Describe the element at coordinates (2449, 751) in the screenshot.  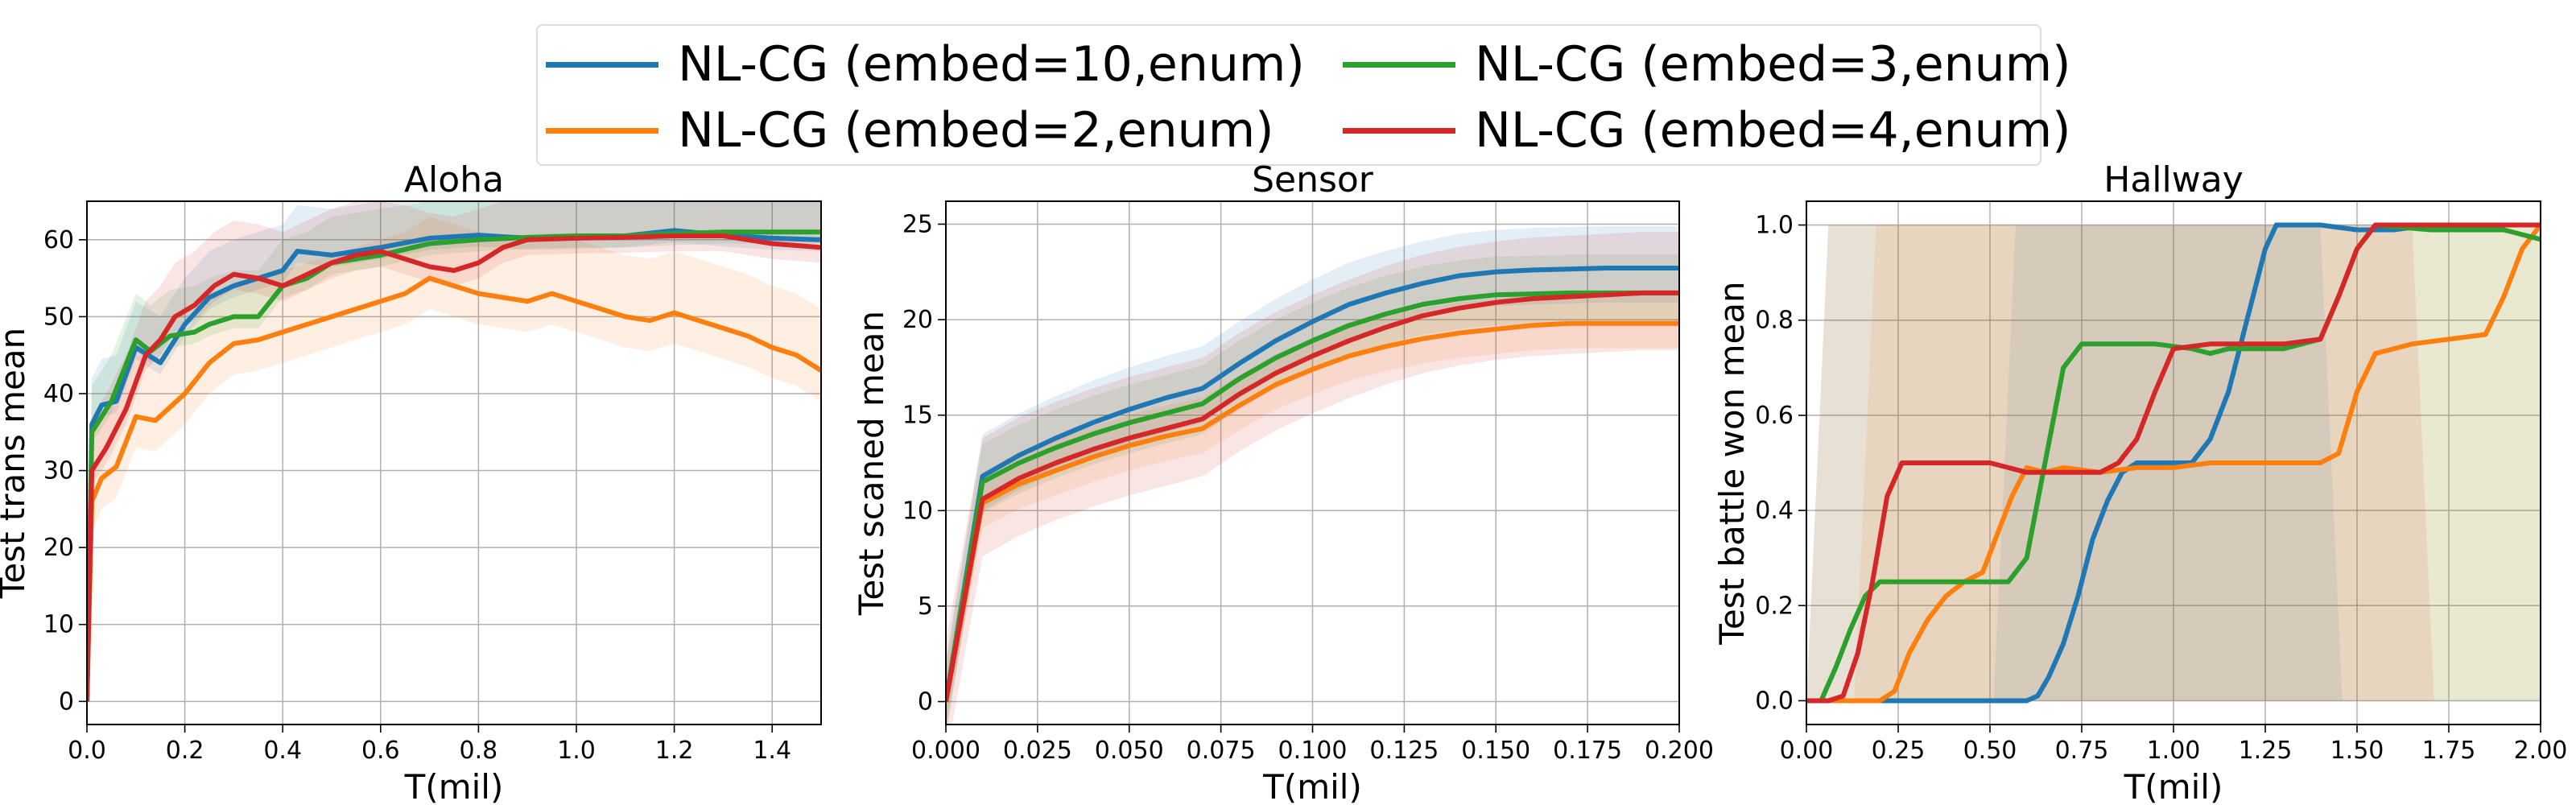
I see `x-tick-label: 1.75` at that location.